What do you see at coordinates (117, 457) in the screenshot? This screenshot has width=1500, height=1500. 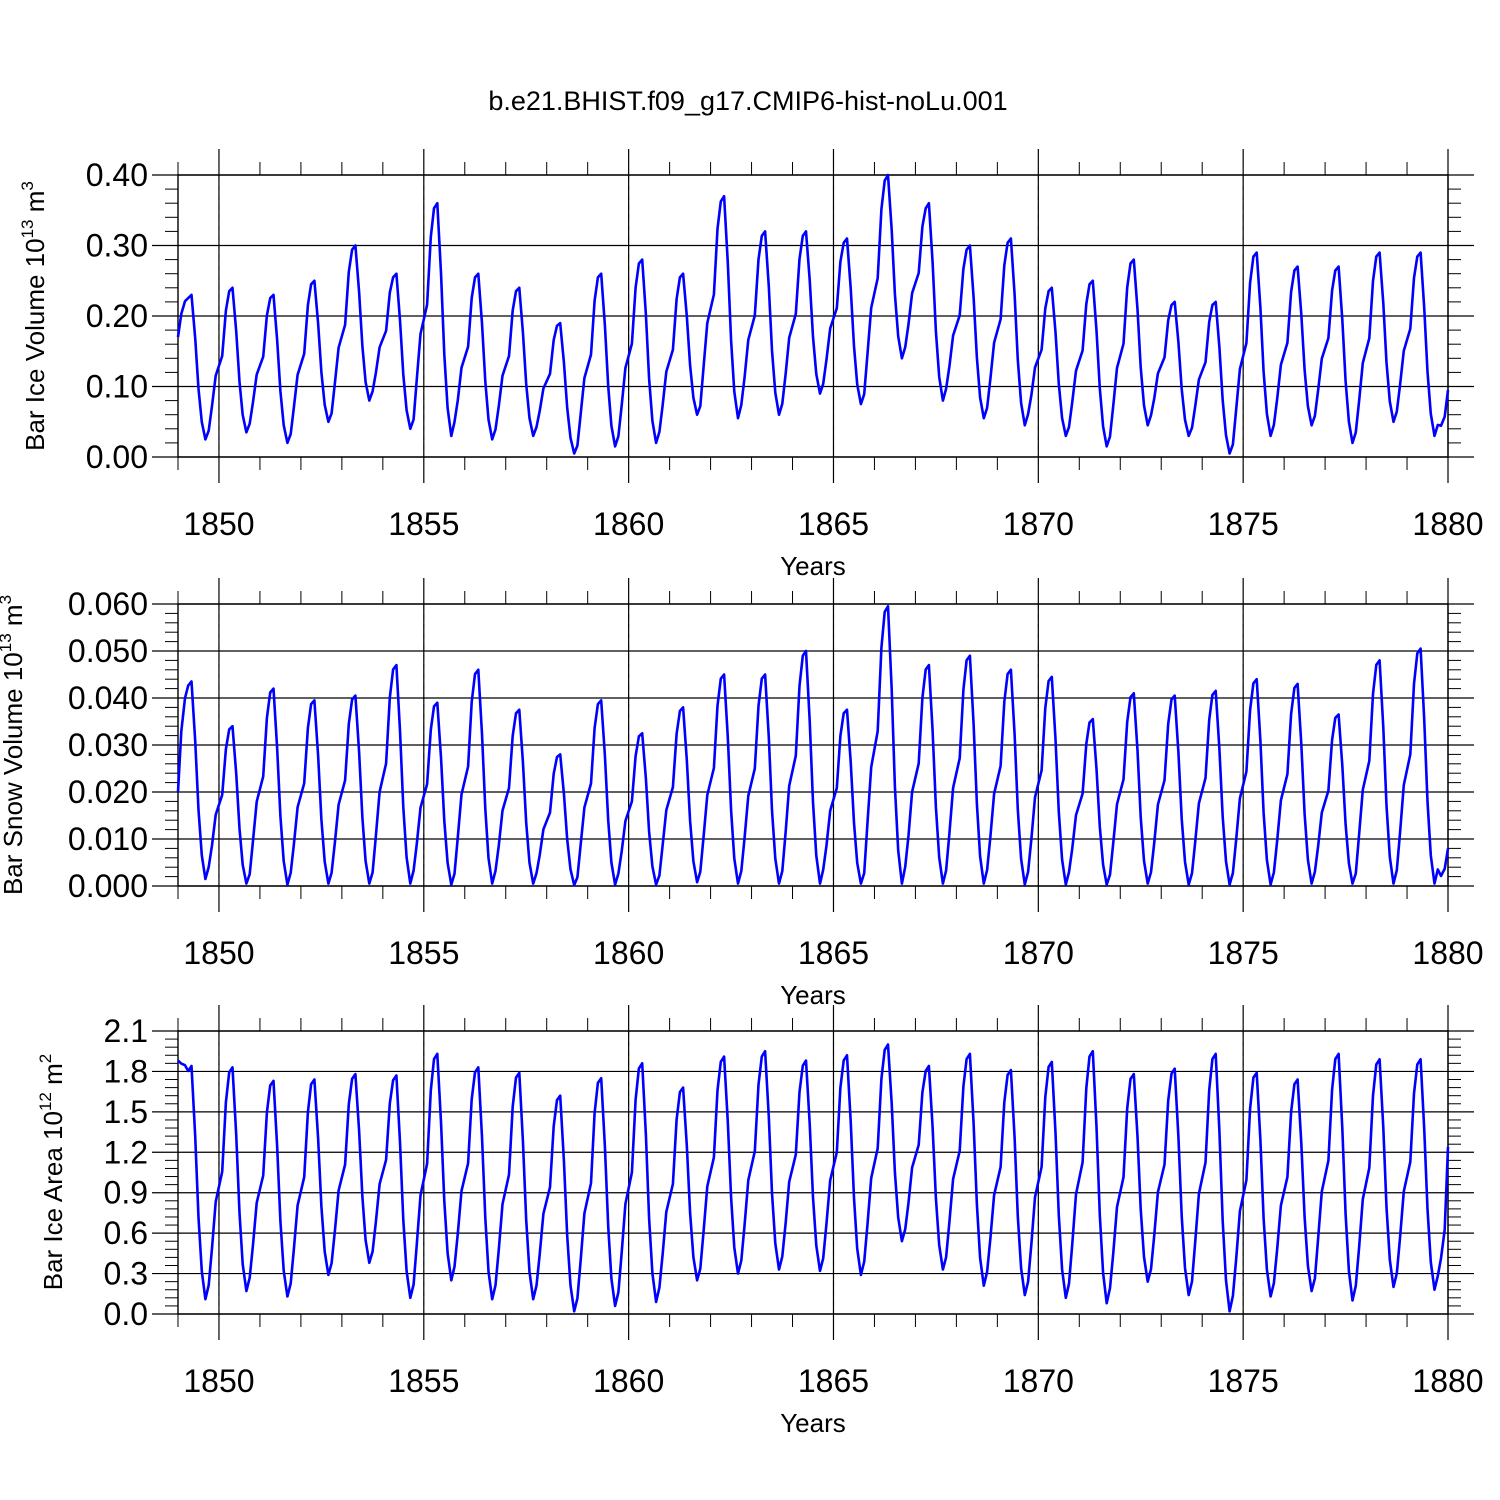 I see `y-tick-label: 0.00` at bounding box center [117, 457].